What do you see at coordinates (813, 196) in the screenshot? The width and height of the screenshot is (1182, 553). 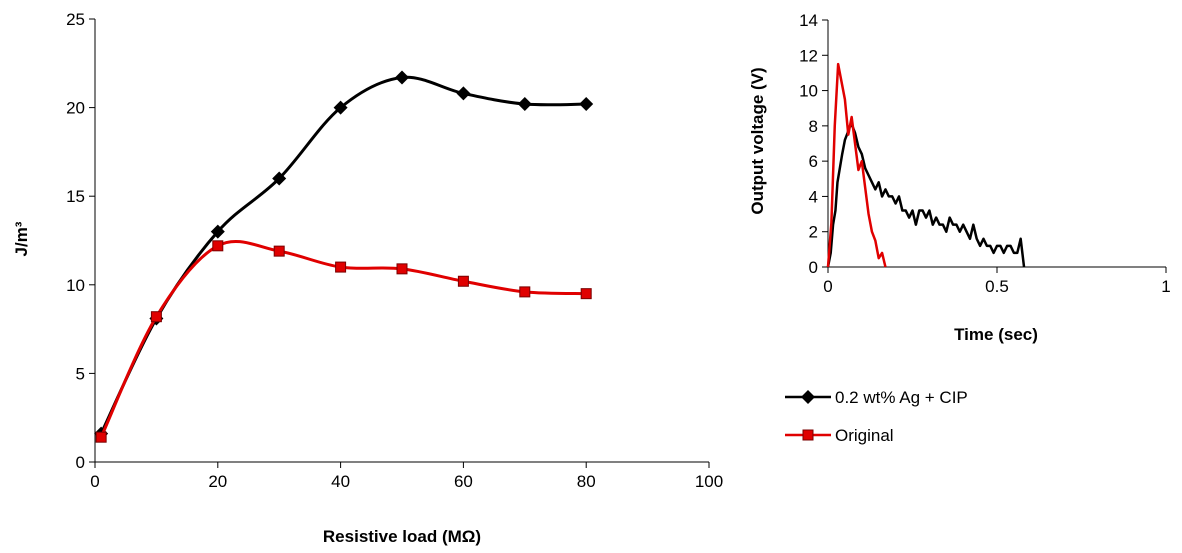 I see `y-tick-label: 4` at bounding box center [813, 196].